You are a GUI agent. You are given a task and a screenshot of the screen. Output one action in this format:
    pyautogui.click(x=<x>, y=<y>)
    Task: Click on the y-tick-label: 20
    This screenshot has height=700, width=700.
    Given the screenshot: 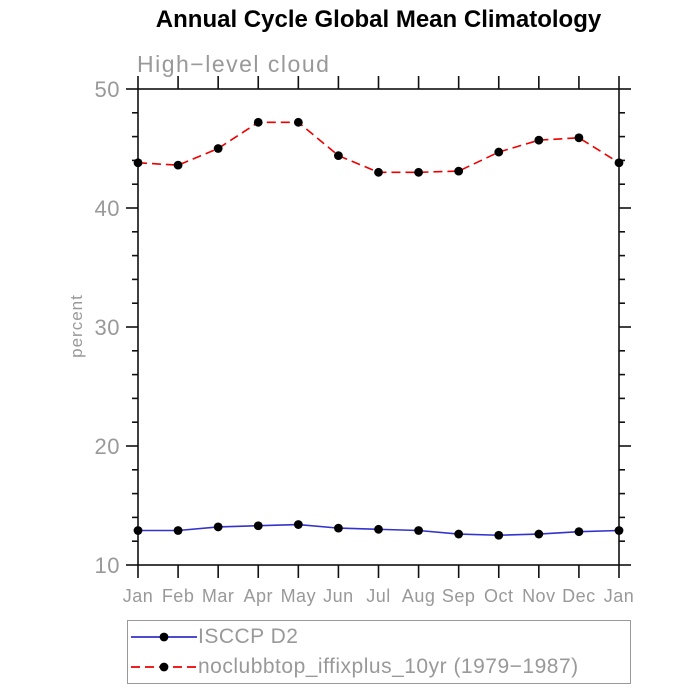 What is the action you would take?
    pyautogui.click(x=107, y=446)
    